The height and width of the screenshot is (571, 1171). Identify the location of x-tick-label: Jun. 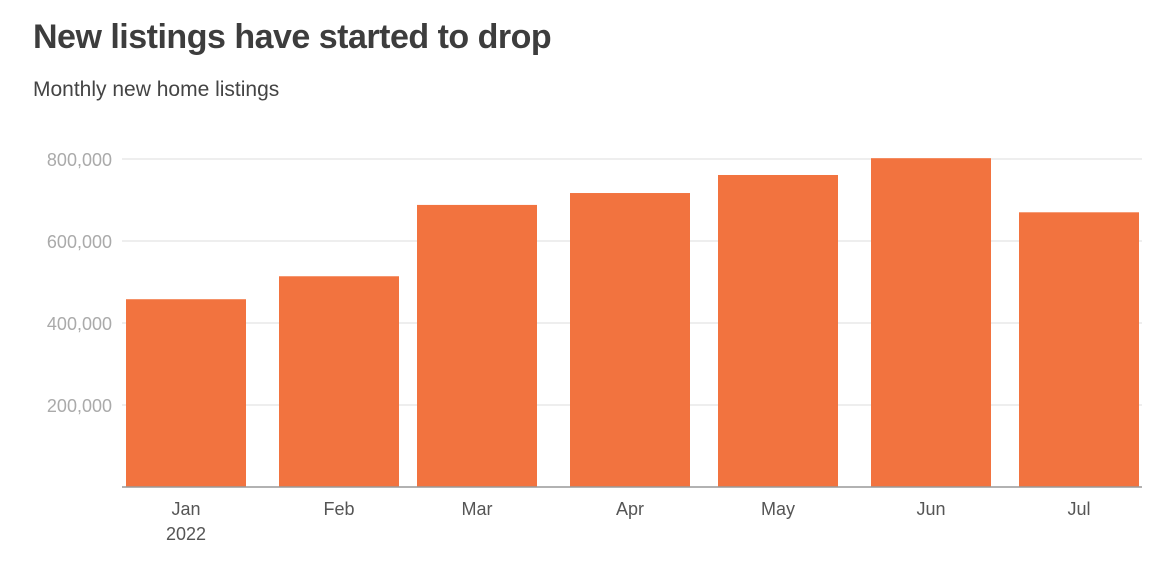
(930, 509).